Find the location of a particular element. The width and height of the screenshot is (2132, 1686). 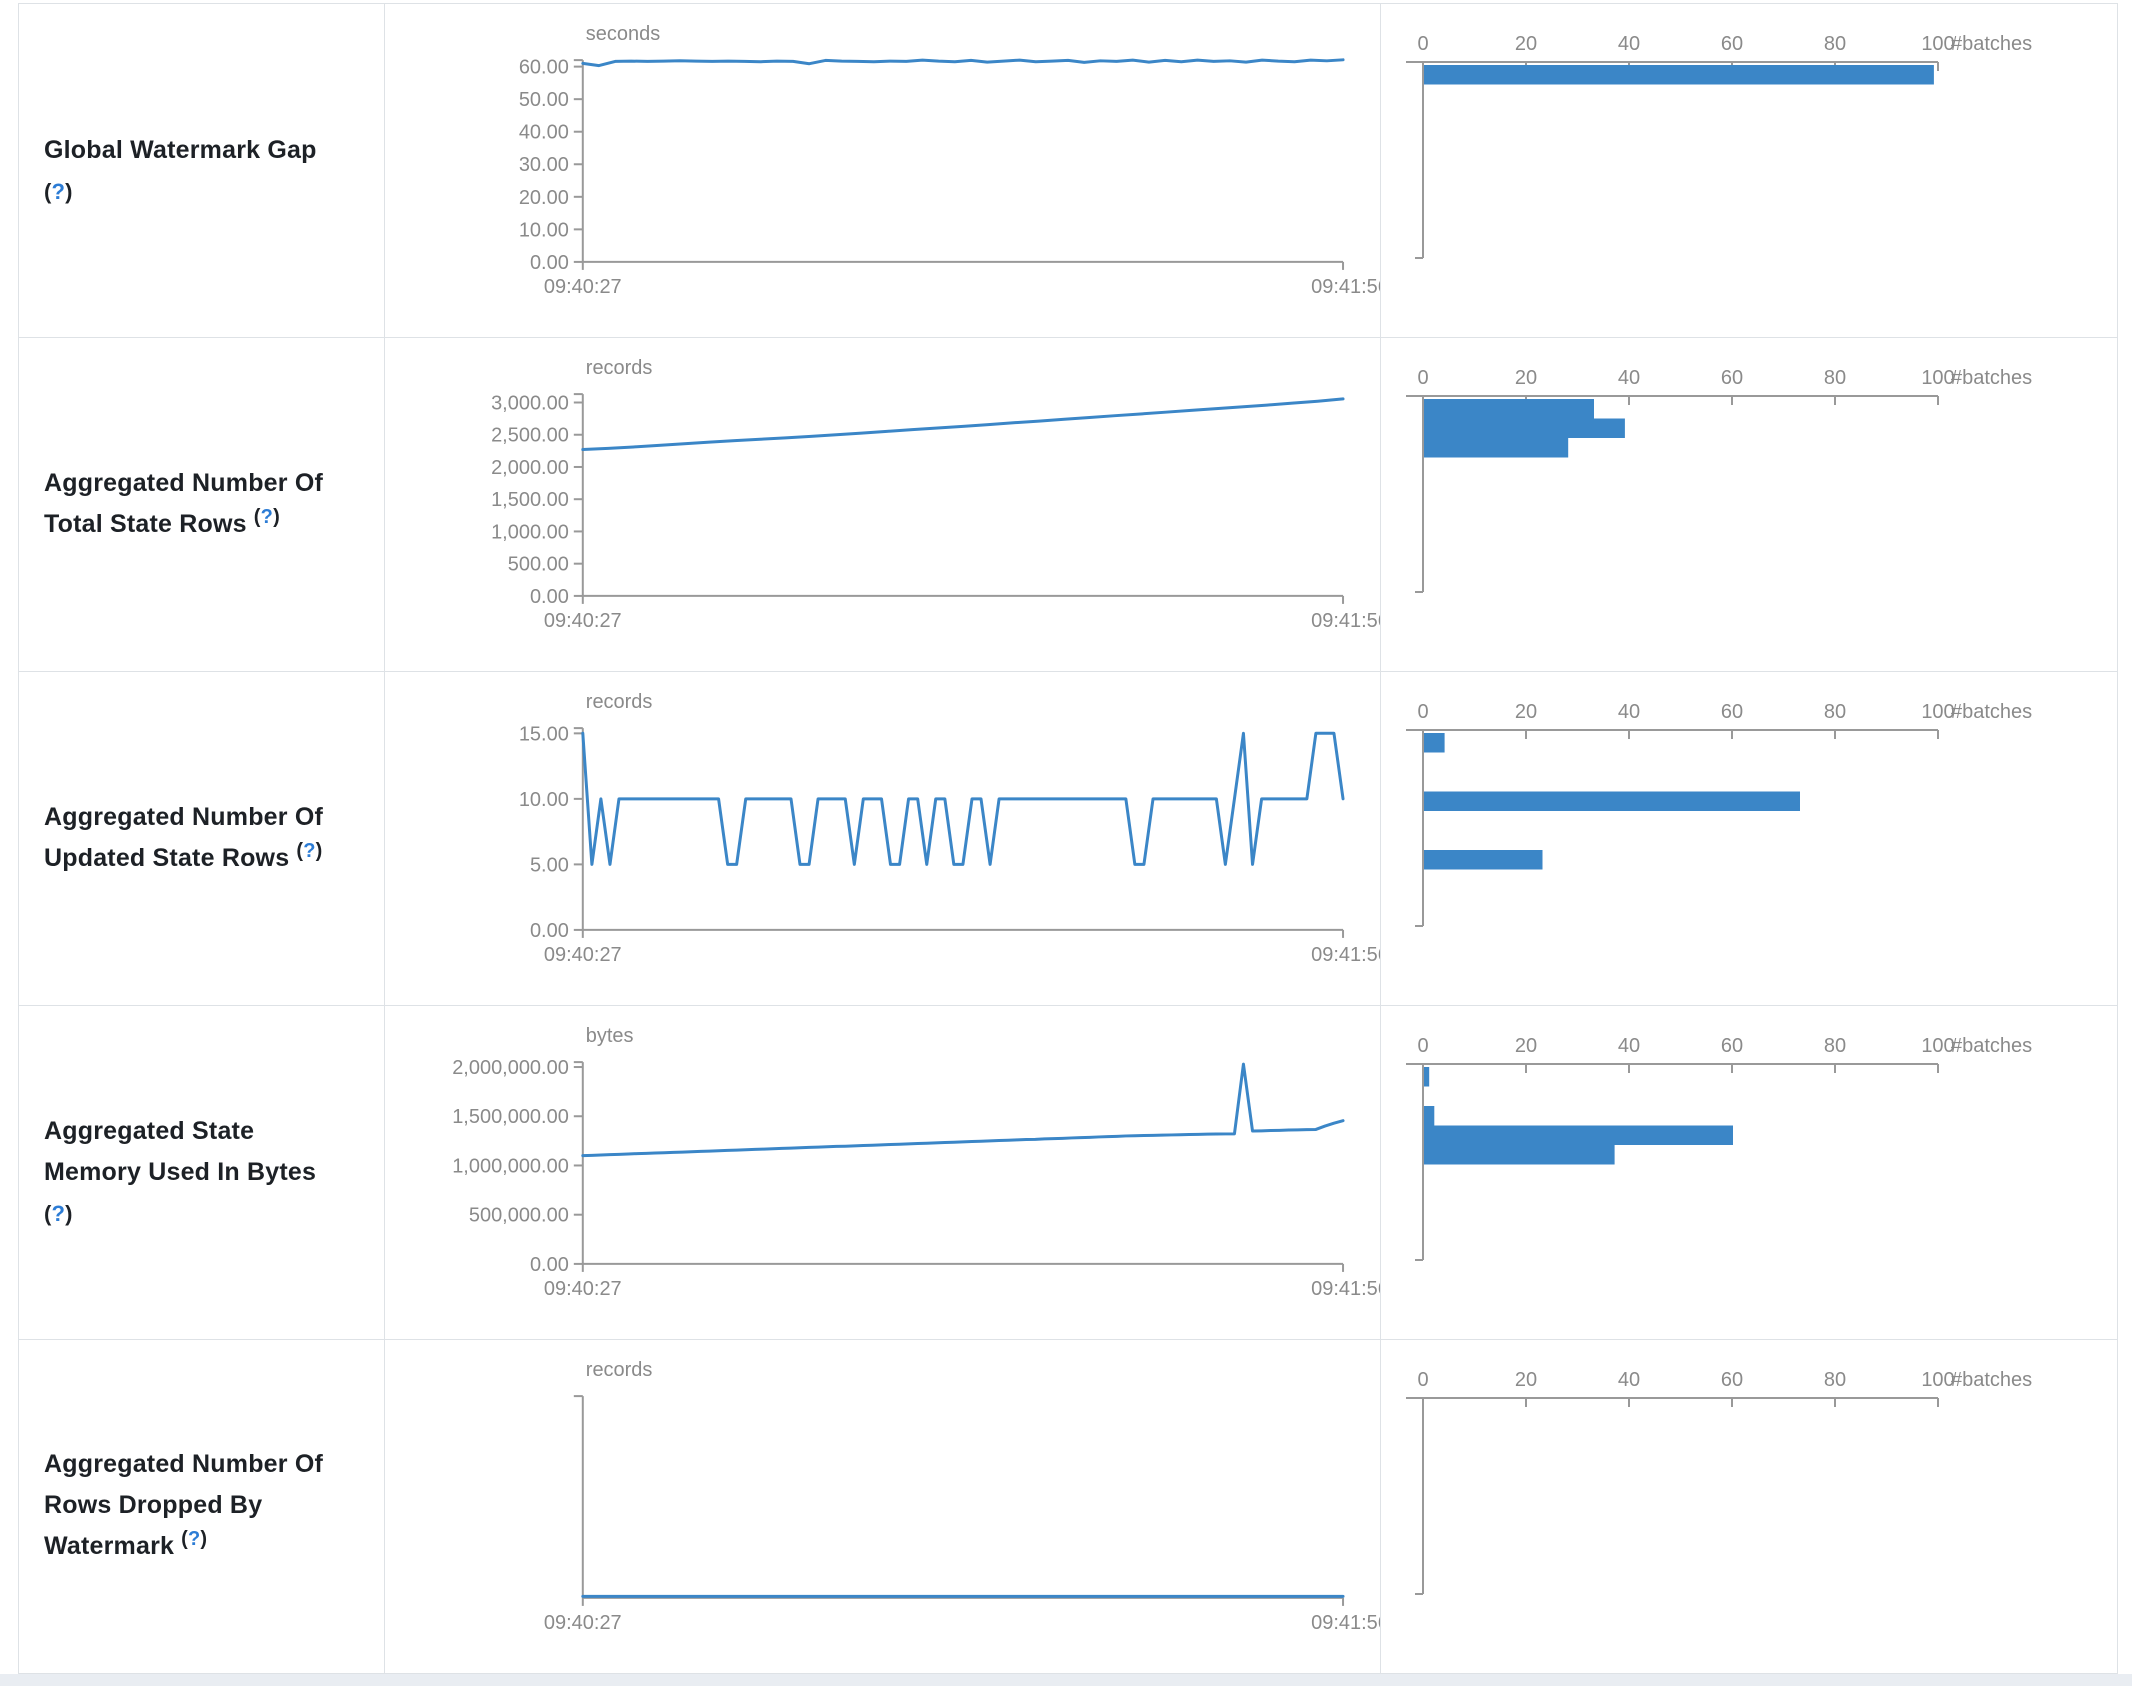

metric-label-line: Total State Rows (?) is located at coordinates (204, 525).